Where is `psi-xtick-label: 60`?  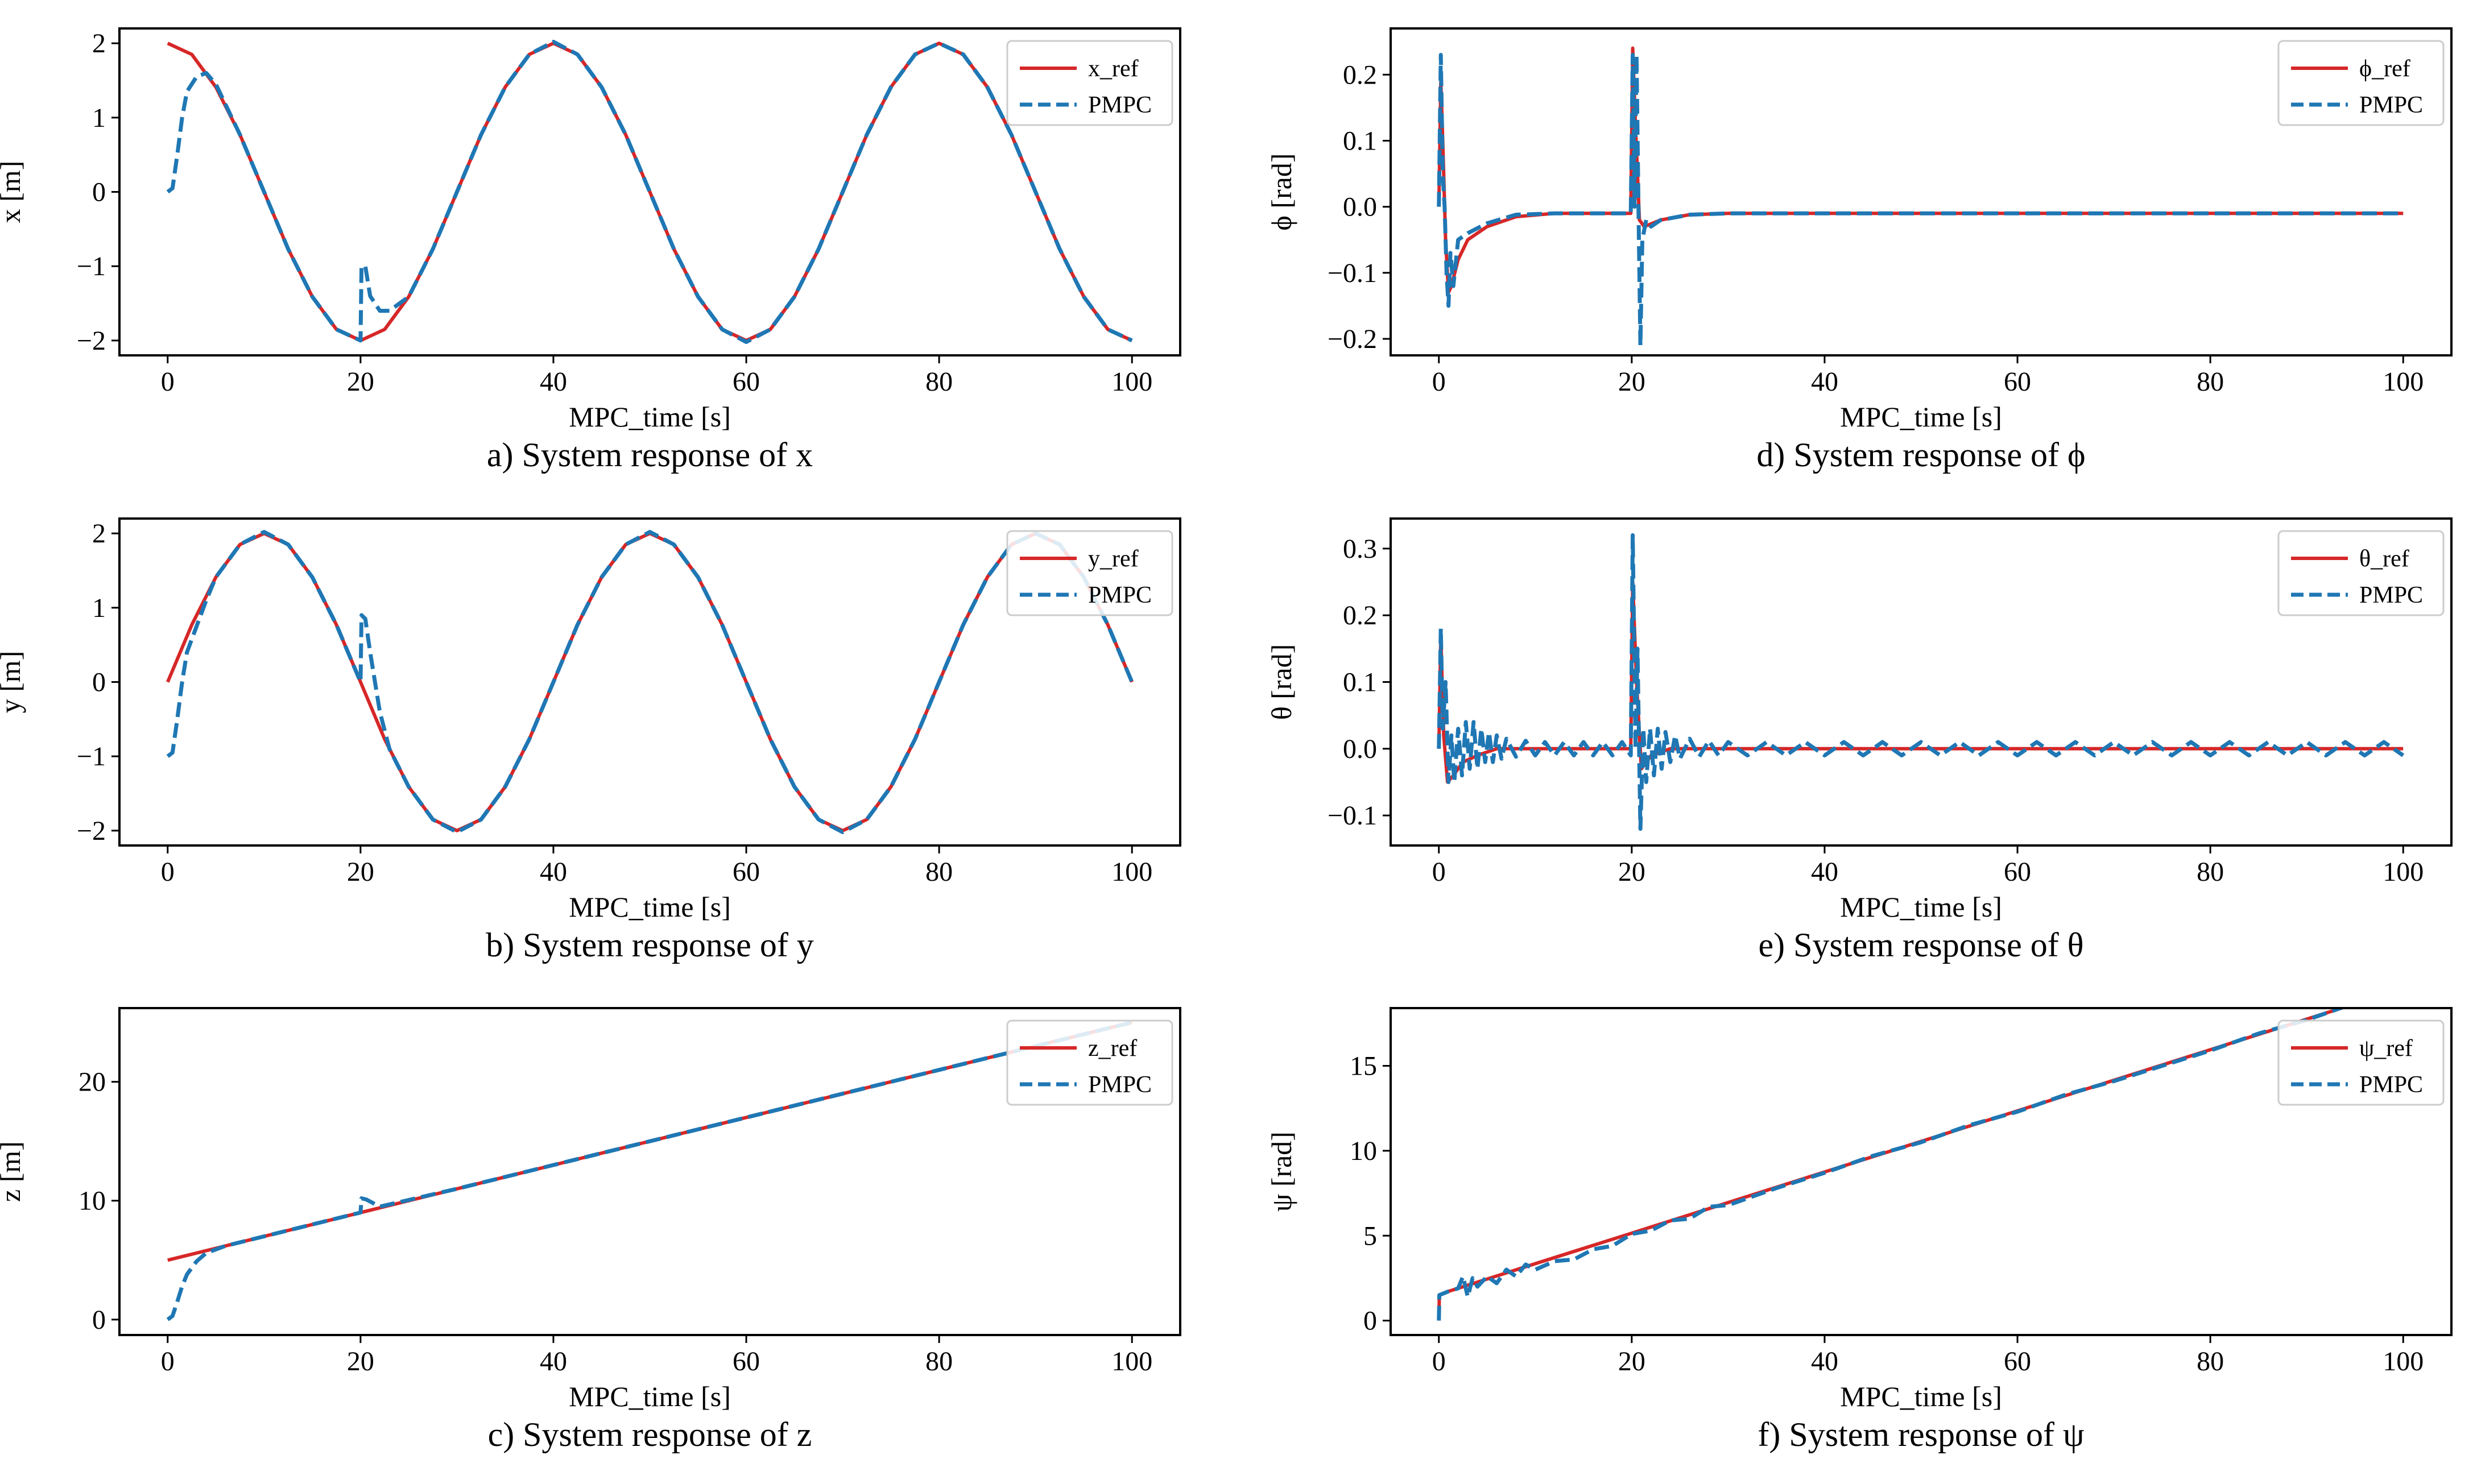 psi-xtick-label: 60 is located at coordinates (2017, 1361).